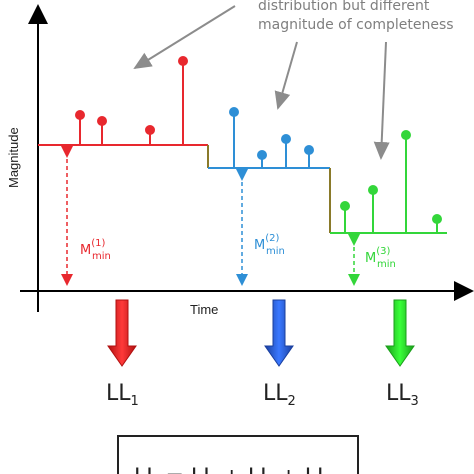 The width and height of the screenshot is (474, 474). Describe the element at coordinates (92, 248) in the screenshot. I see `svg-text: M(1)` at that location.